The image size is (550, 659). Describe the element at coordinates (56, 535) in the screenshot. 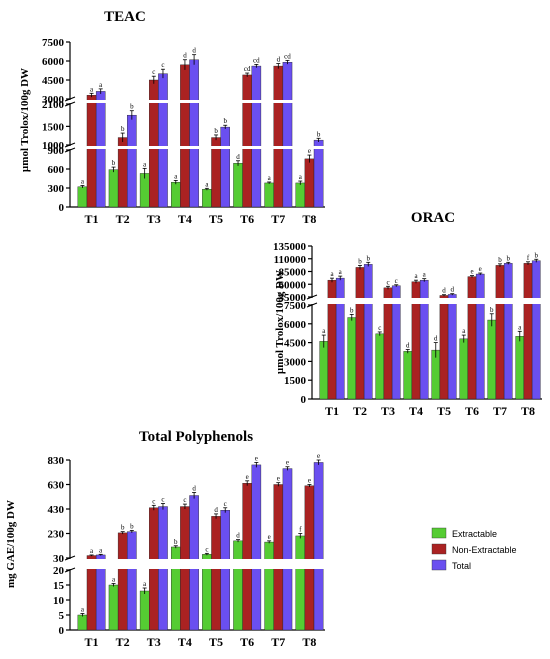

I see `y-tick-label: 230` at that location.